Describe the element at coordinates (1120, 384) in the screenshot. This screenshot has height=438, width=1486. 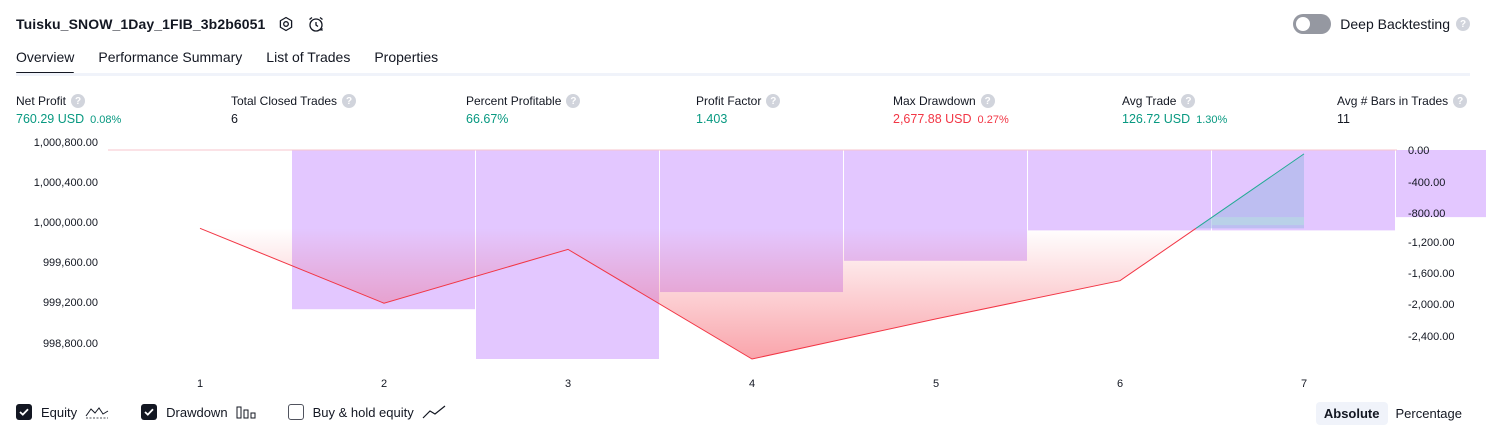
I see `x-tick-label: 6` at that location.